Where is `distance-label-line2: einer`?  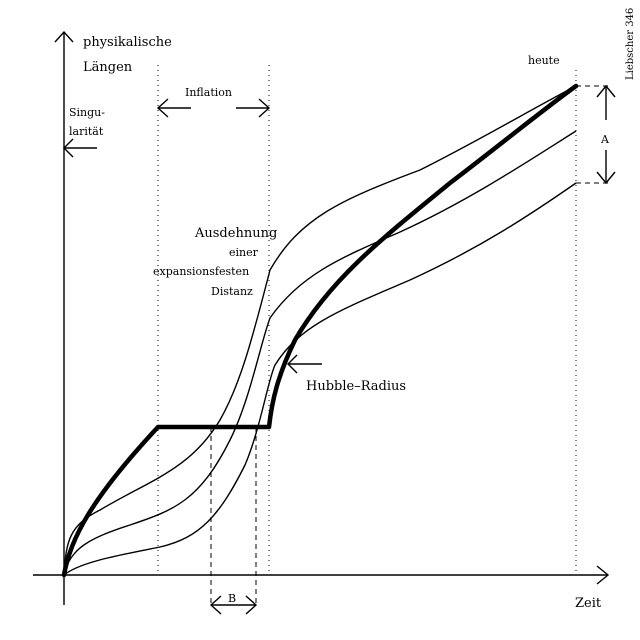 distance-label-line2: einer is located at coordinates (244, 252).